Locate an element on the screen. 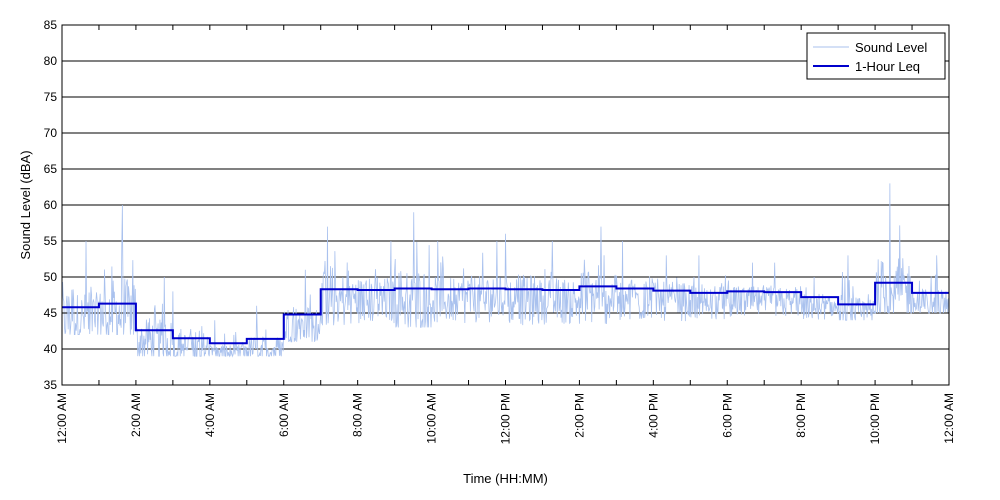 This screenshot has width=1000, height=500. x-axis-title: Time (HH:MM) is located at coordinates (505, 478).